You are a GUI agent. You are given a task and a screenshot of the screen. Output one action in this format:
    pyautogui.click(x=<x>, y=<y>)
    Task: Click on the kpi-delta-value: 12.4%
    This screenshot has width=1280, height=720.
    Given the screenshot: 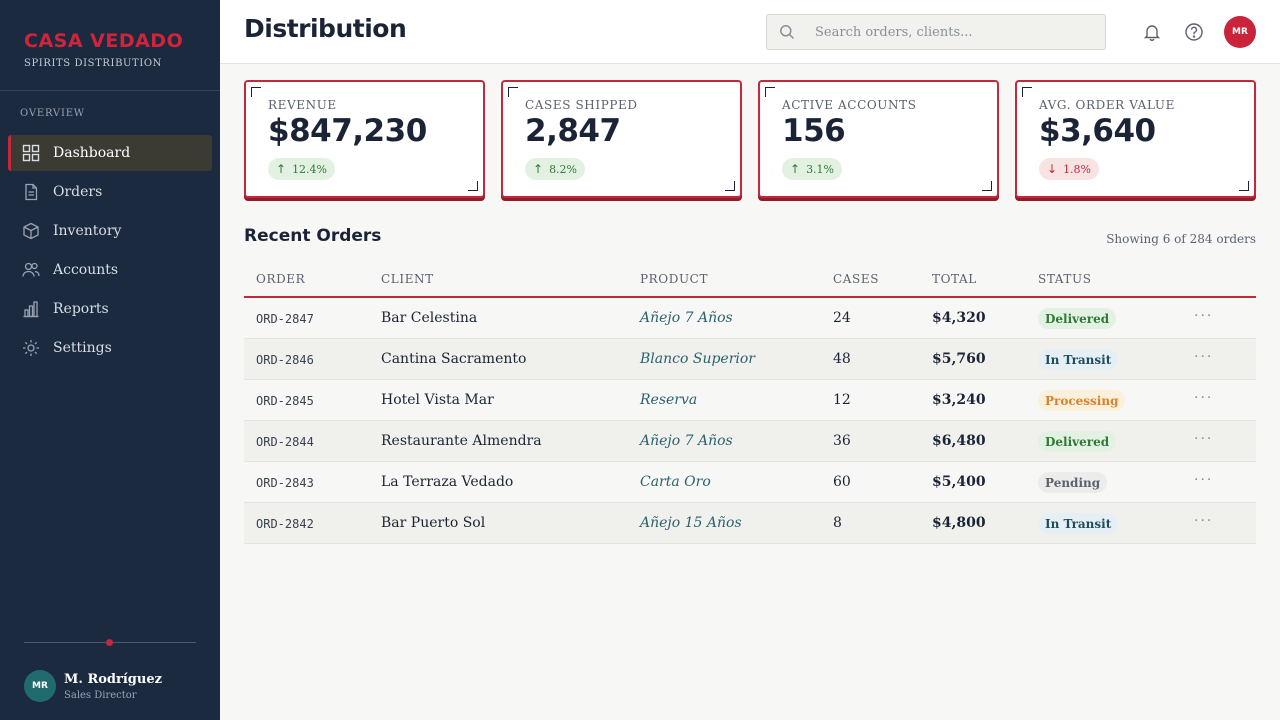 What is the action you would take?
    pyautogui.click(x=310, y=169)
    